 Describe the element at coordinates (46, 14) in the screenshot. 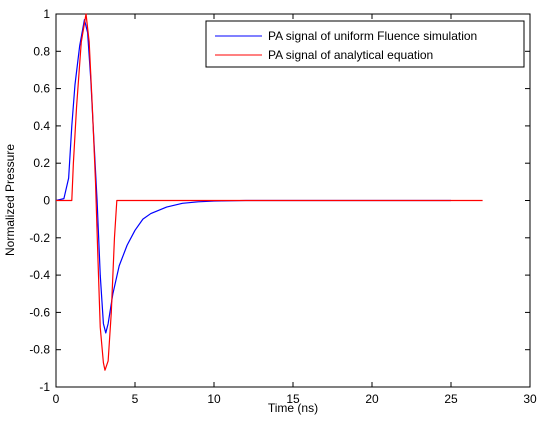

I see `y-tick-label: 1` at that location.